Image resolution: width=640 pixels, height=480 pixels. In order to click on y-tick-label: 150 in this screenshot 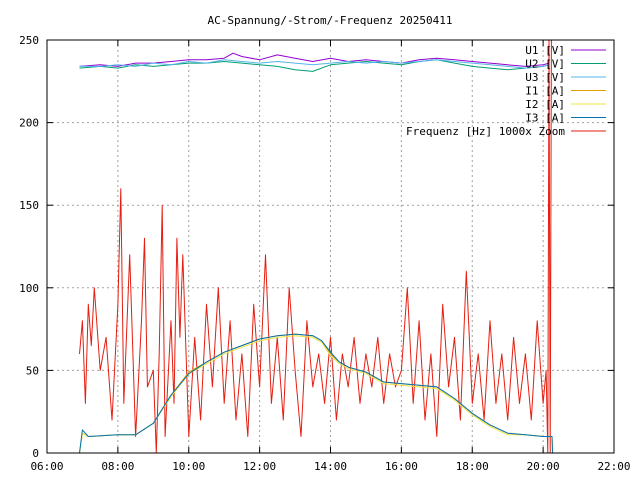, I will do `click(29, 205)`.